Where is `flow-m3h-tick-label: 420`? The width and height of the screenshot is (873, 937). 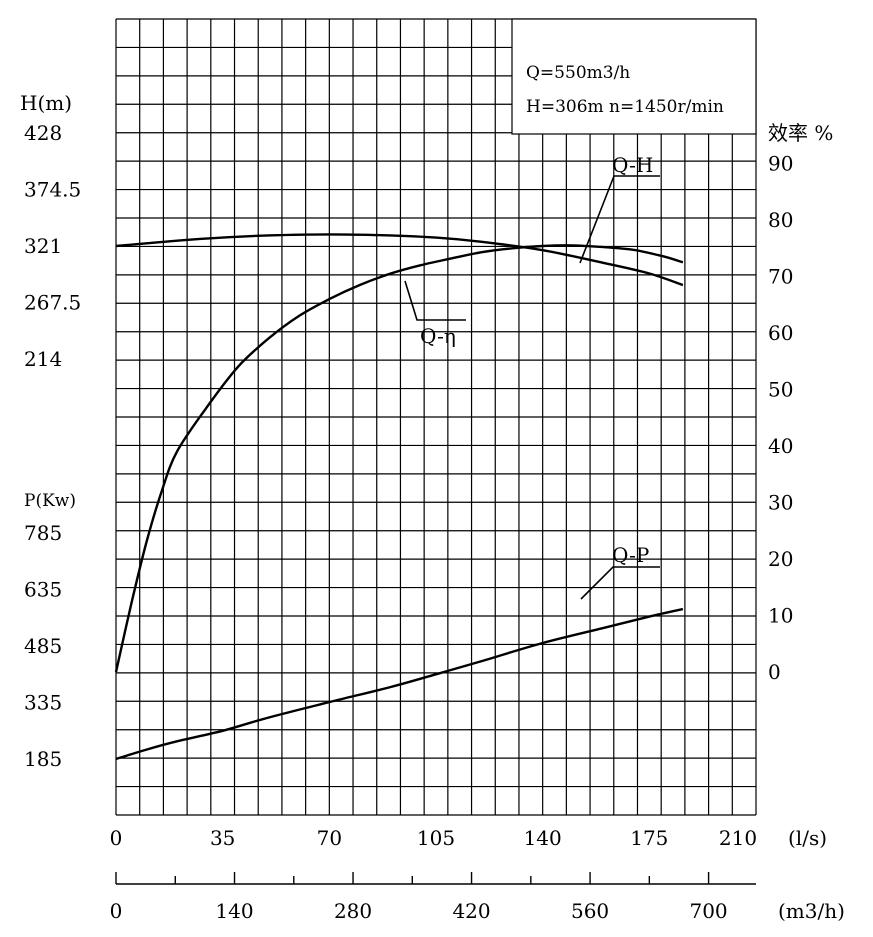
flow-m3h-tick-label: 420 is located at coordinates (471, 911).